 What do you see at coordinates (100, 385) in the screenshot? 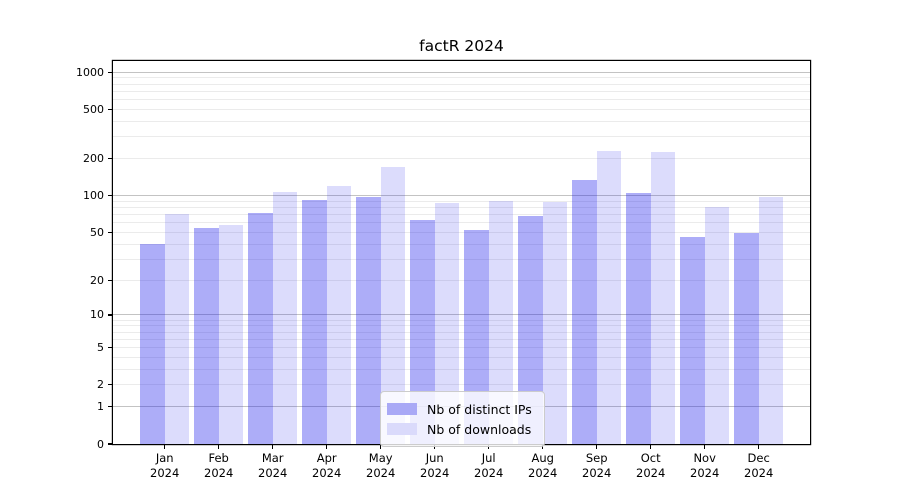
I see `y-tick-label-2: 2` at bounding box center [100, 385].